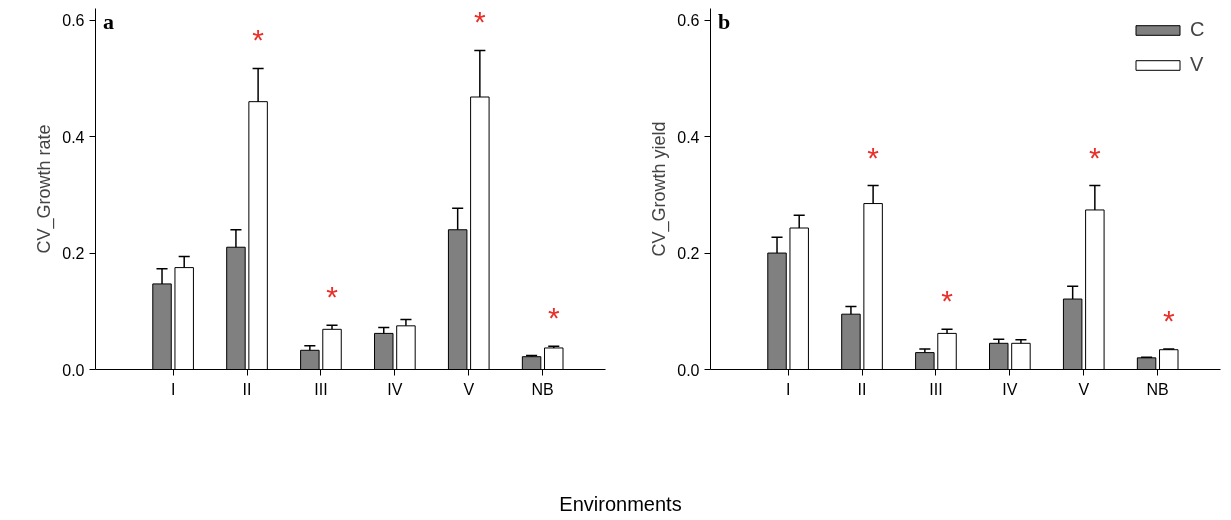 Image resolution: width=1231 pixels, height=520 pixels. I want to click on chart-title: b, so click(724, 21).